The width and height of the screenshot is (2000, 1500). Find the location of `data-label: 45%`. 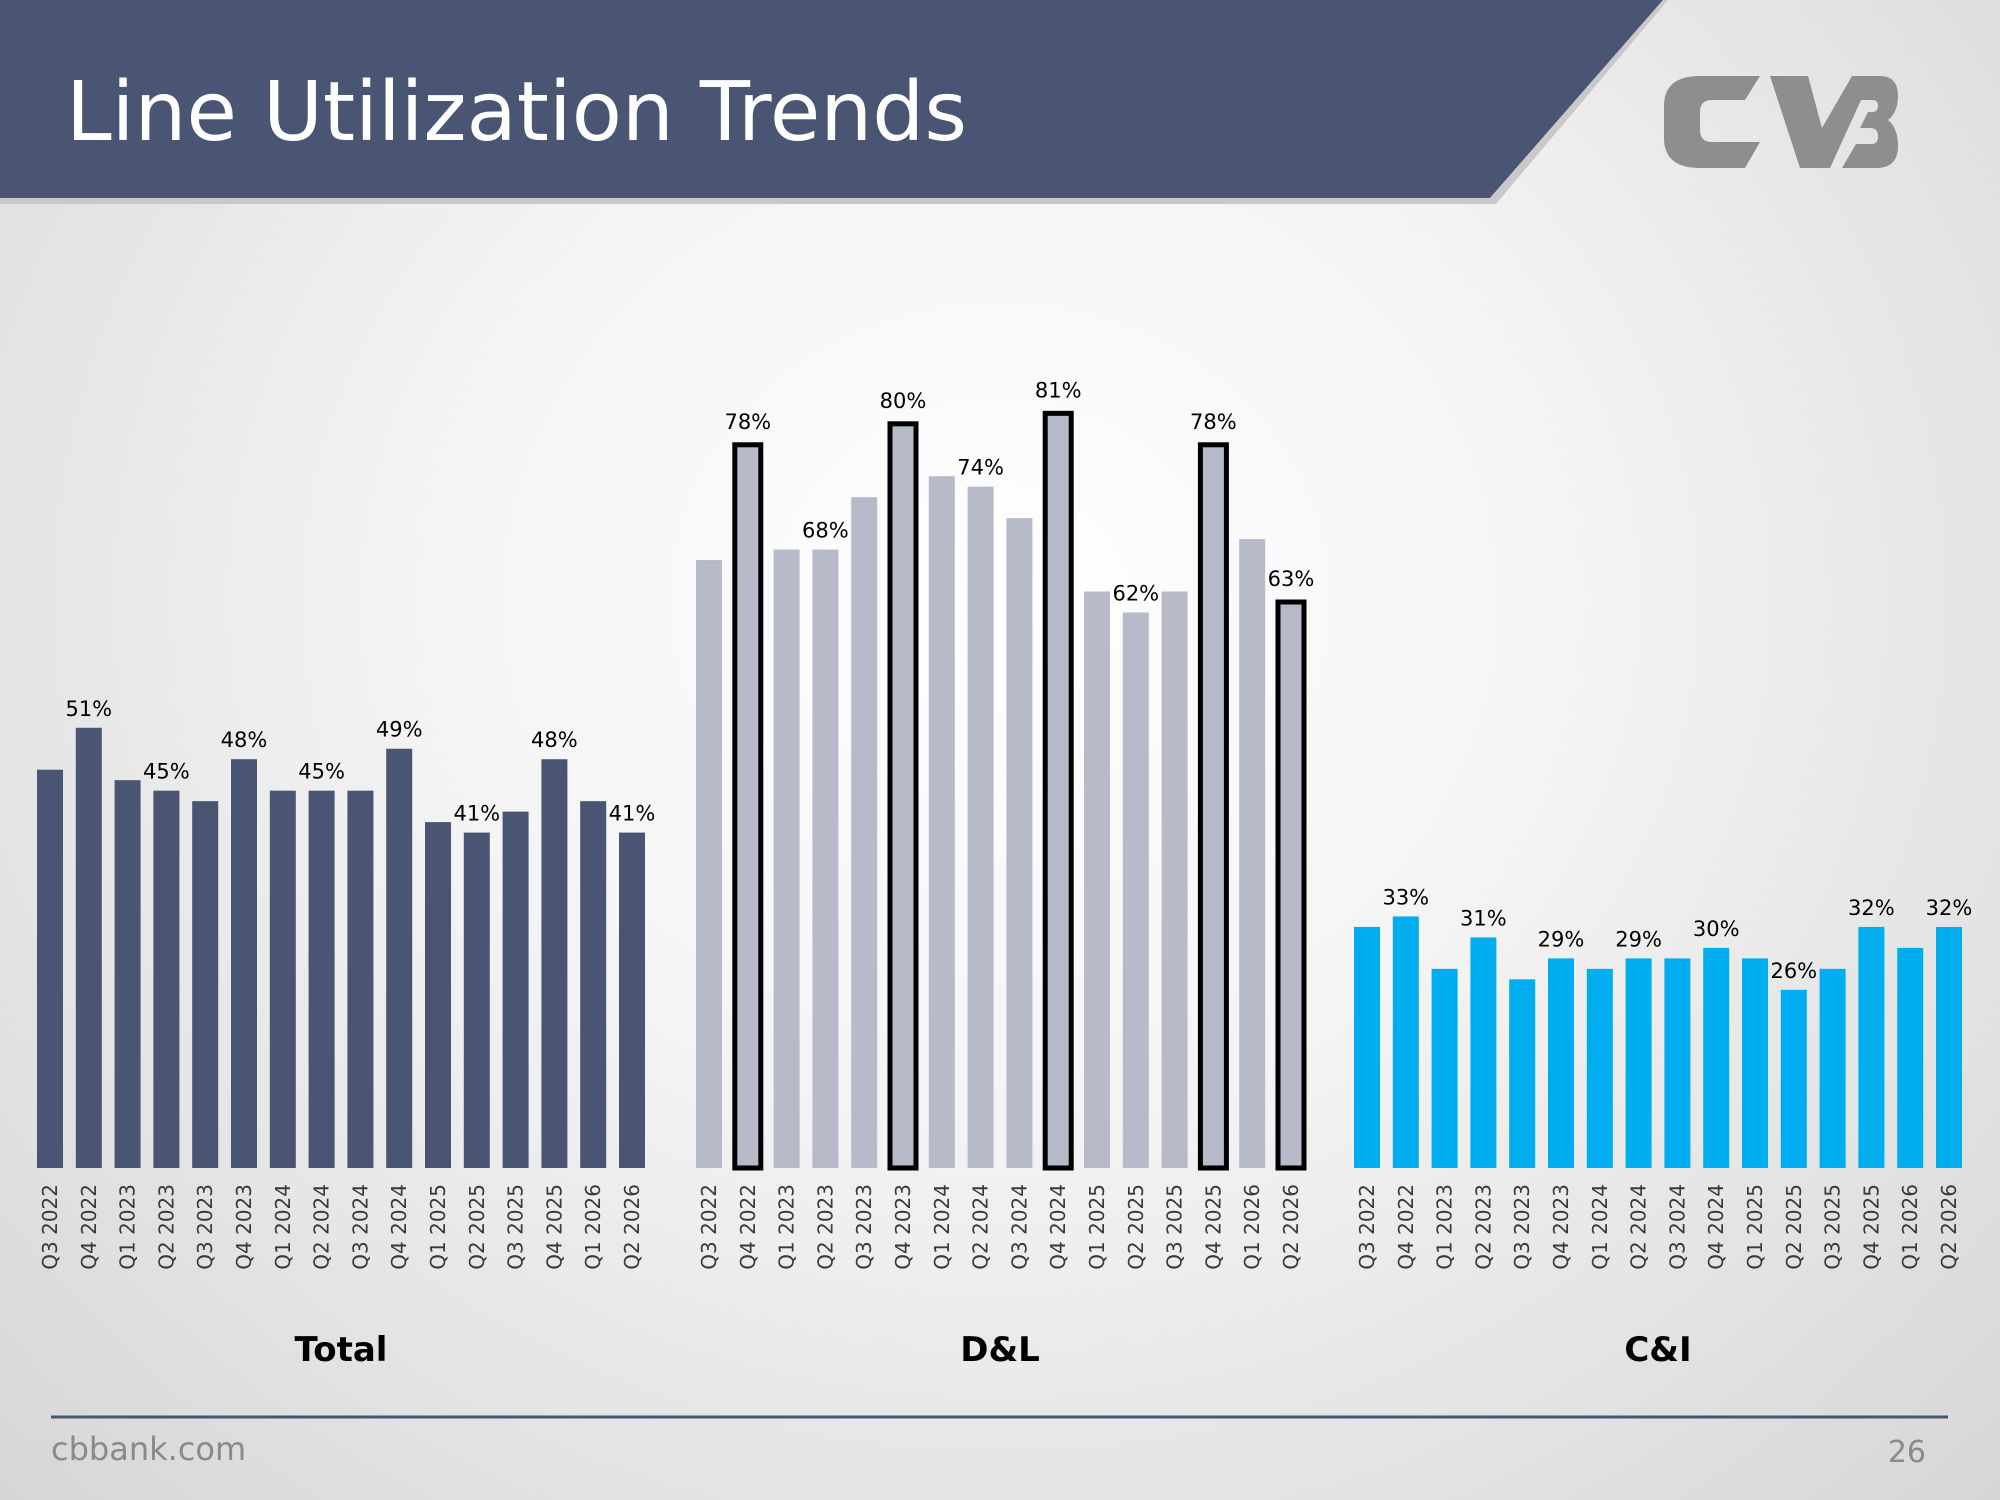

data-label: 45% is located at coordinates (321, 772).